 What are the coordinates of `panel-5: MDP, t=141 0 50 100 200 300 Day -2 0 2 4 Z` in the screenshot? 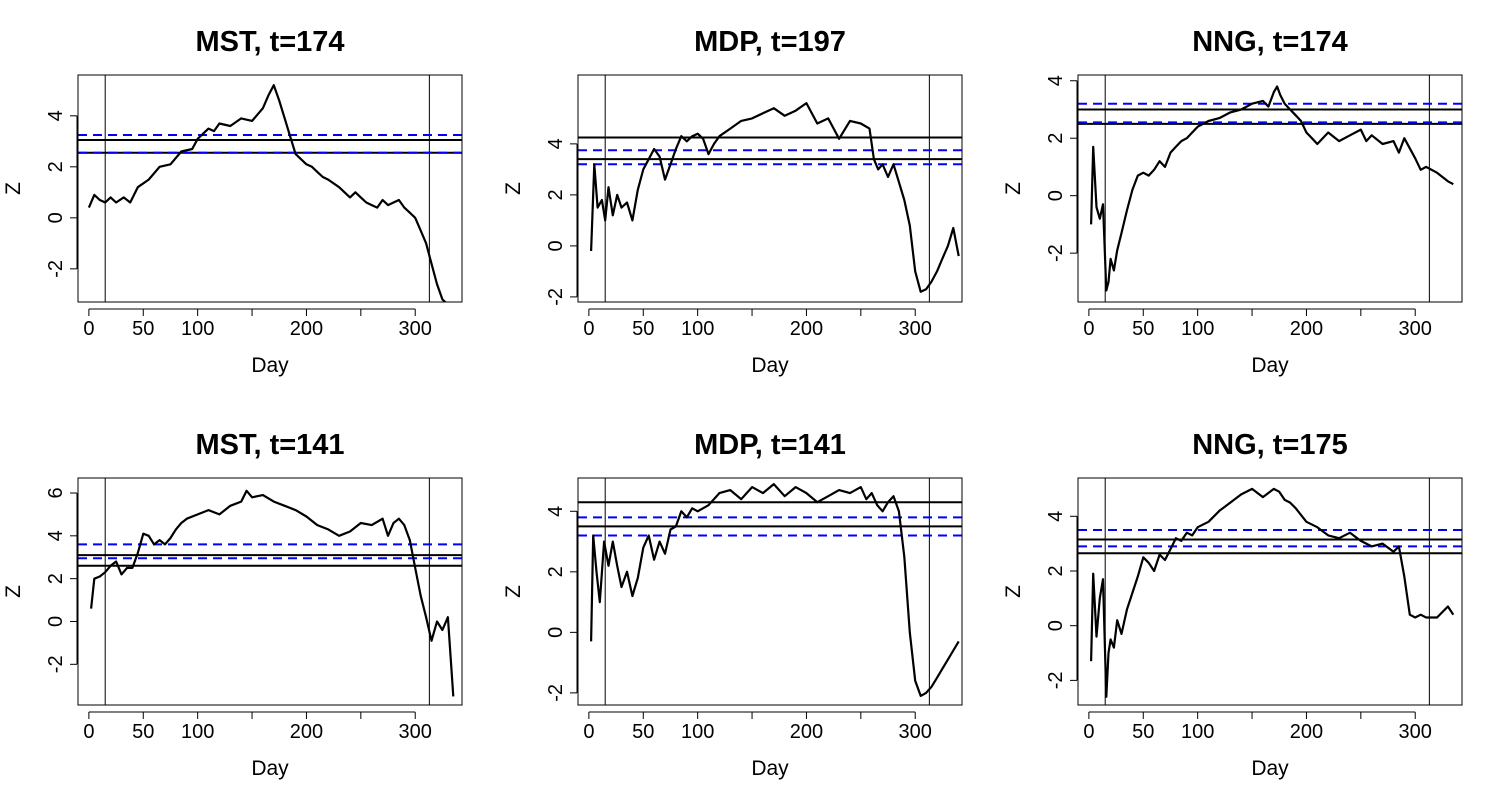 It's located at (732, 604).